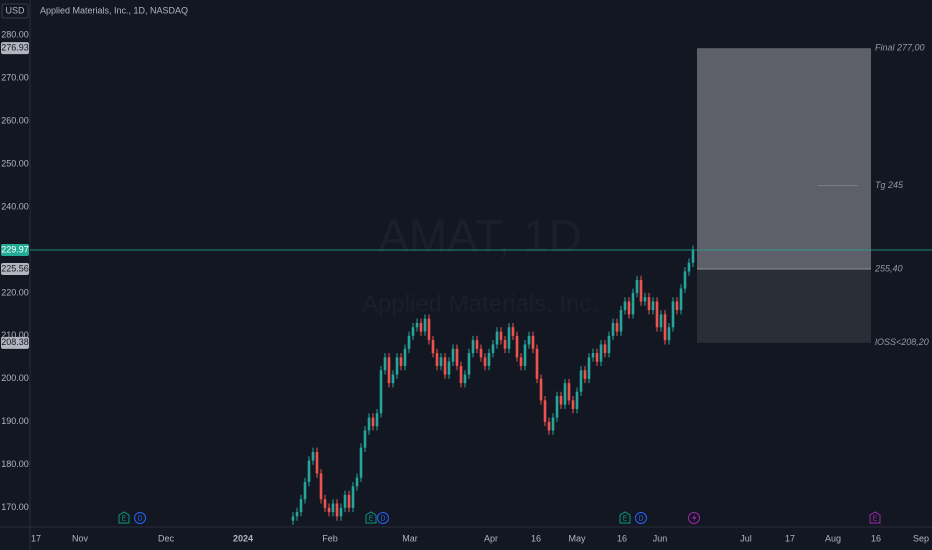  I want to click on target-zone, so click(784, 158).